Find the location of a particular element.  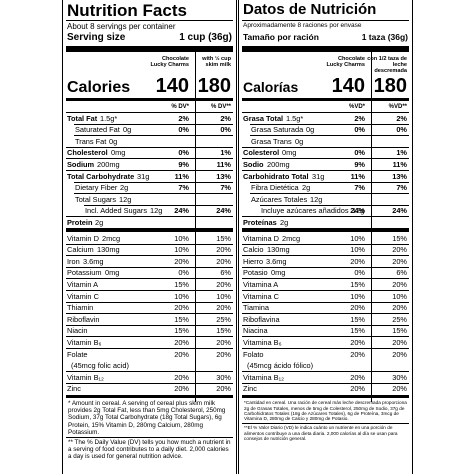

nutrient-name: Vitamina C is located at coordinates (261, 296).